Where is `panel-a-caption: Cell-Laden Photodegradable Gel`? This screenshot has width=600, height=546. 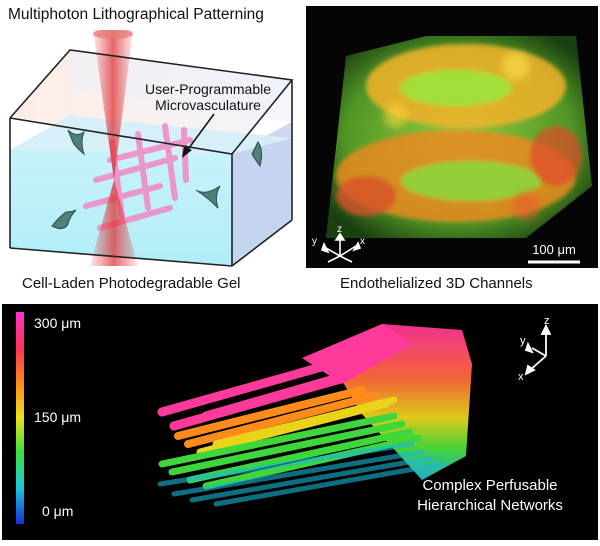 panel-a-caption: Cell-Laden Photodegradable Gel is located at coordinates (131, 283).